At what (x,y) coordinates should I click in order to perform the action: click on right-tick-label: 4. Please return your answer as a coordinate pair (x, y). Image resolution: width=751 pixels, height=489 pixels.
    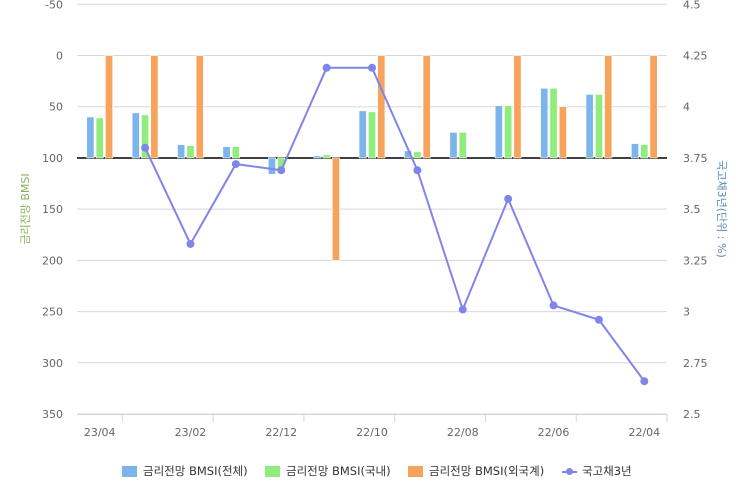
    Looking at the image, I should click on (686, 107).